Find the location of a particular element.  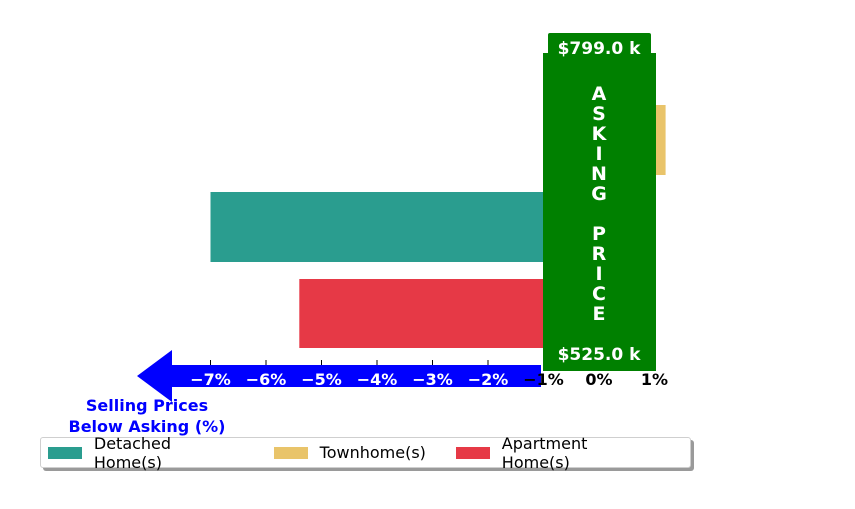

asking-top-value: $799.0 k is located at coordinates (600, 49).